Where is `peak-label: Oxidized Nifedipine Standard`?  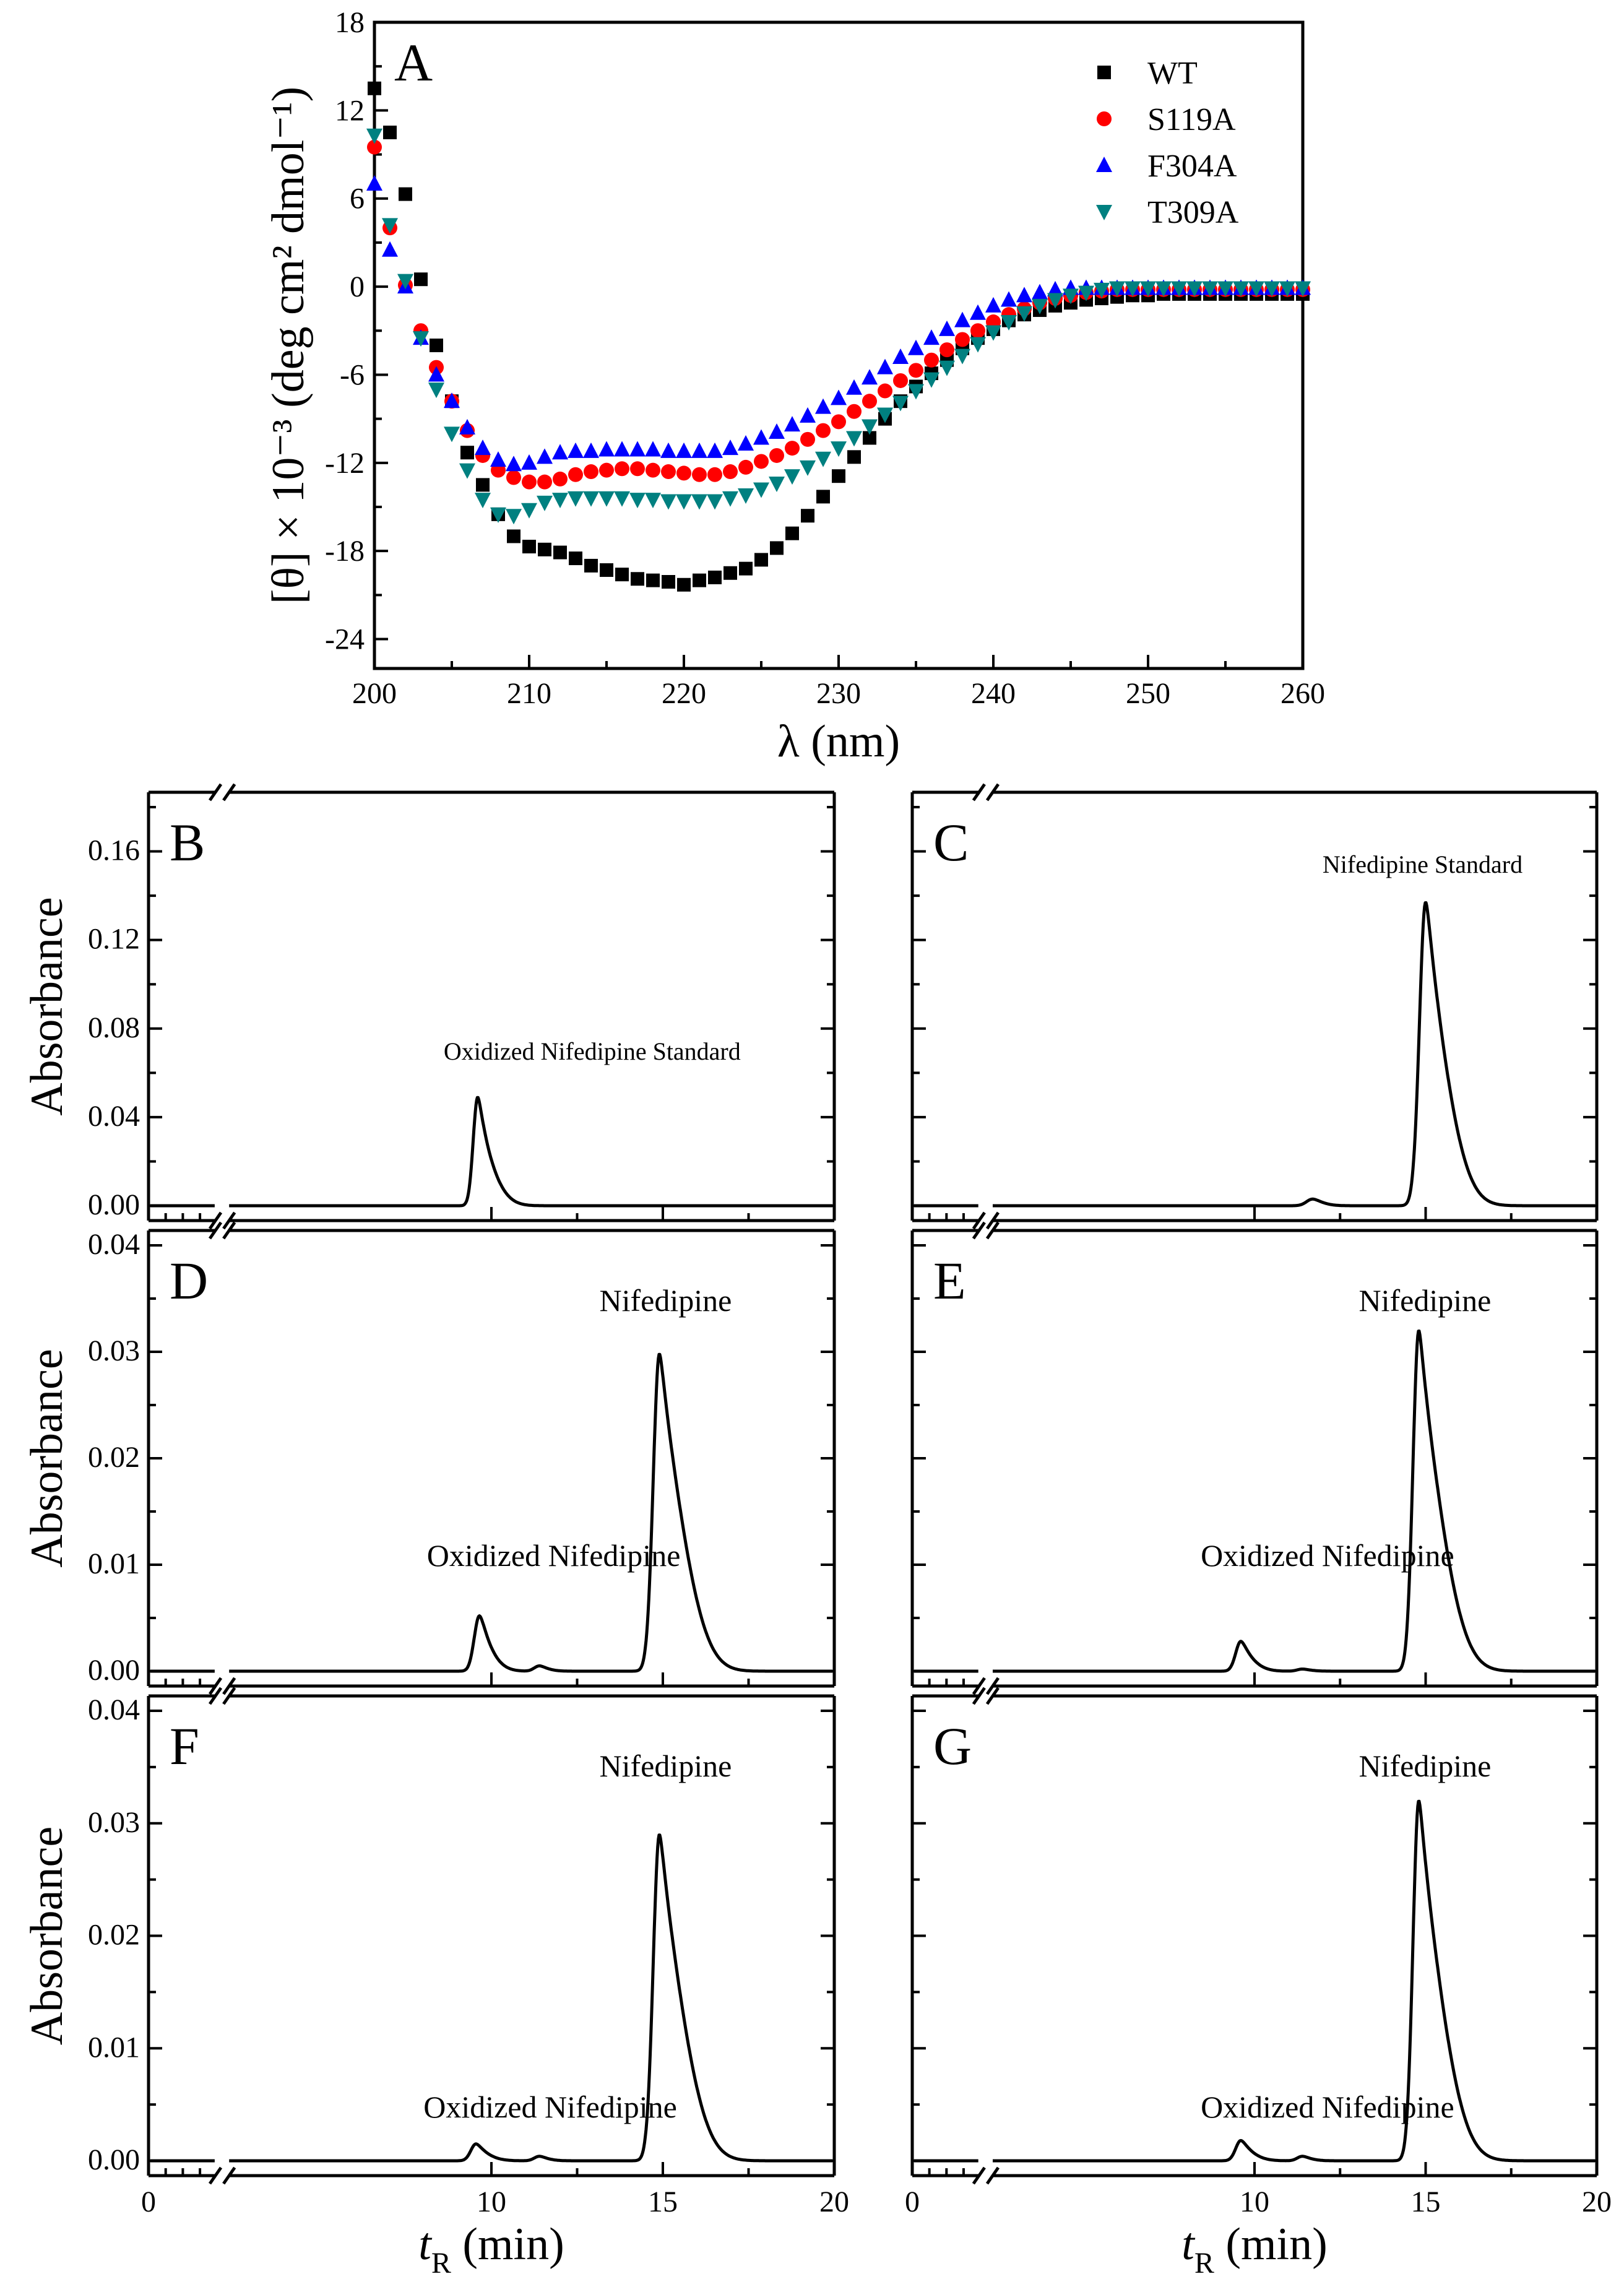
peak-label: Oxidized Nifedipine Standard is located at coordinates (592, 1051).